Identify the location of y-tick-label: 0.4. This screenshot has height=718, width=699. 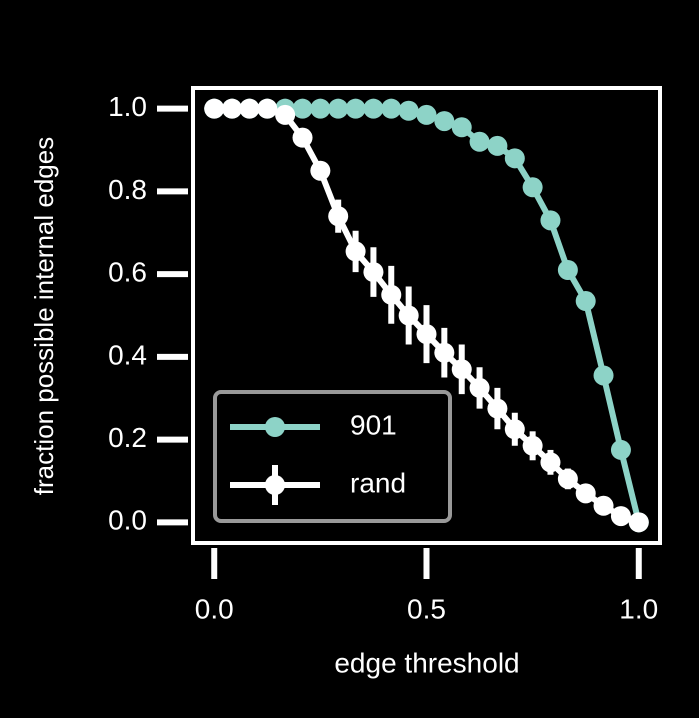
(127, 354).